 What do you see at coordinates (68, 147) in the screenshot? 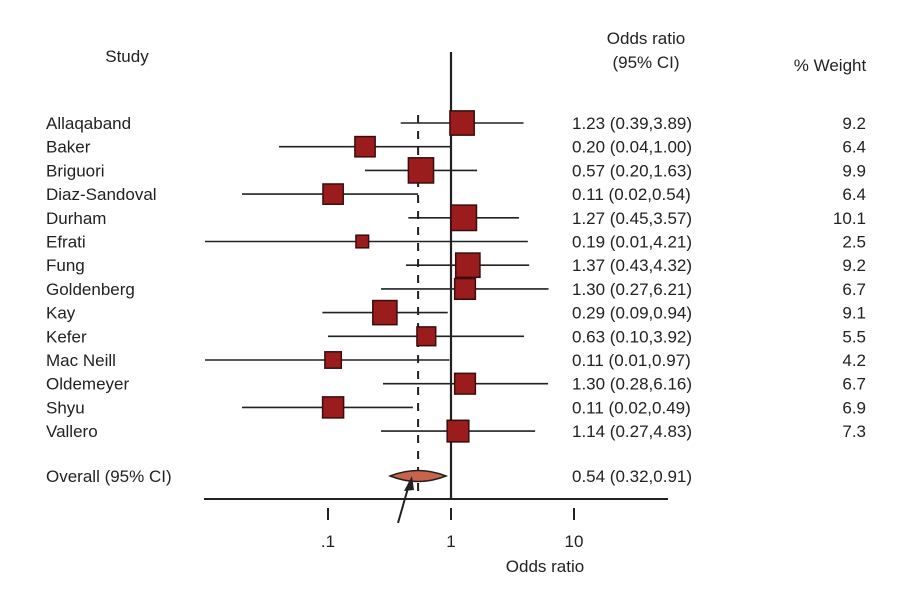
I see `study-name: Baker` at bounding box center [68, 147].